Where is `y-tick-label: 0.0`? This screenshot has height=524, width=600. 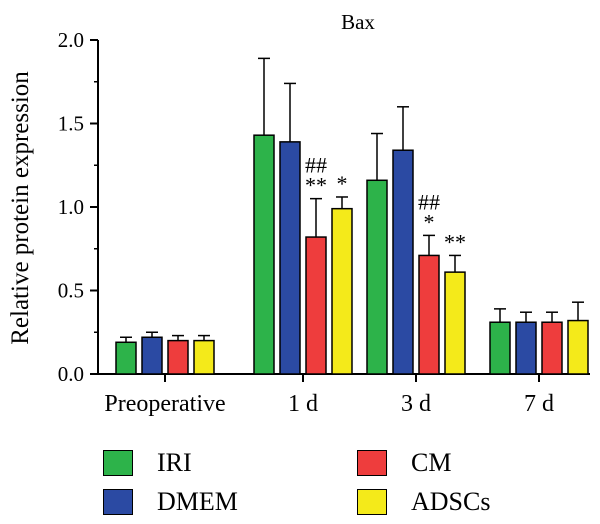 y-tick-label: 0.0 is located at coordinates (71, 374).